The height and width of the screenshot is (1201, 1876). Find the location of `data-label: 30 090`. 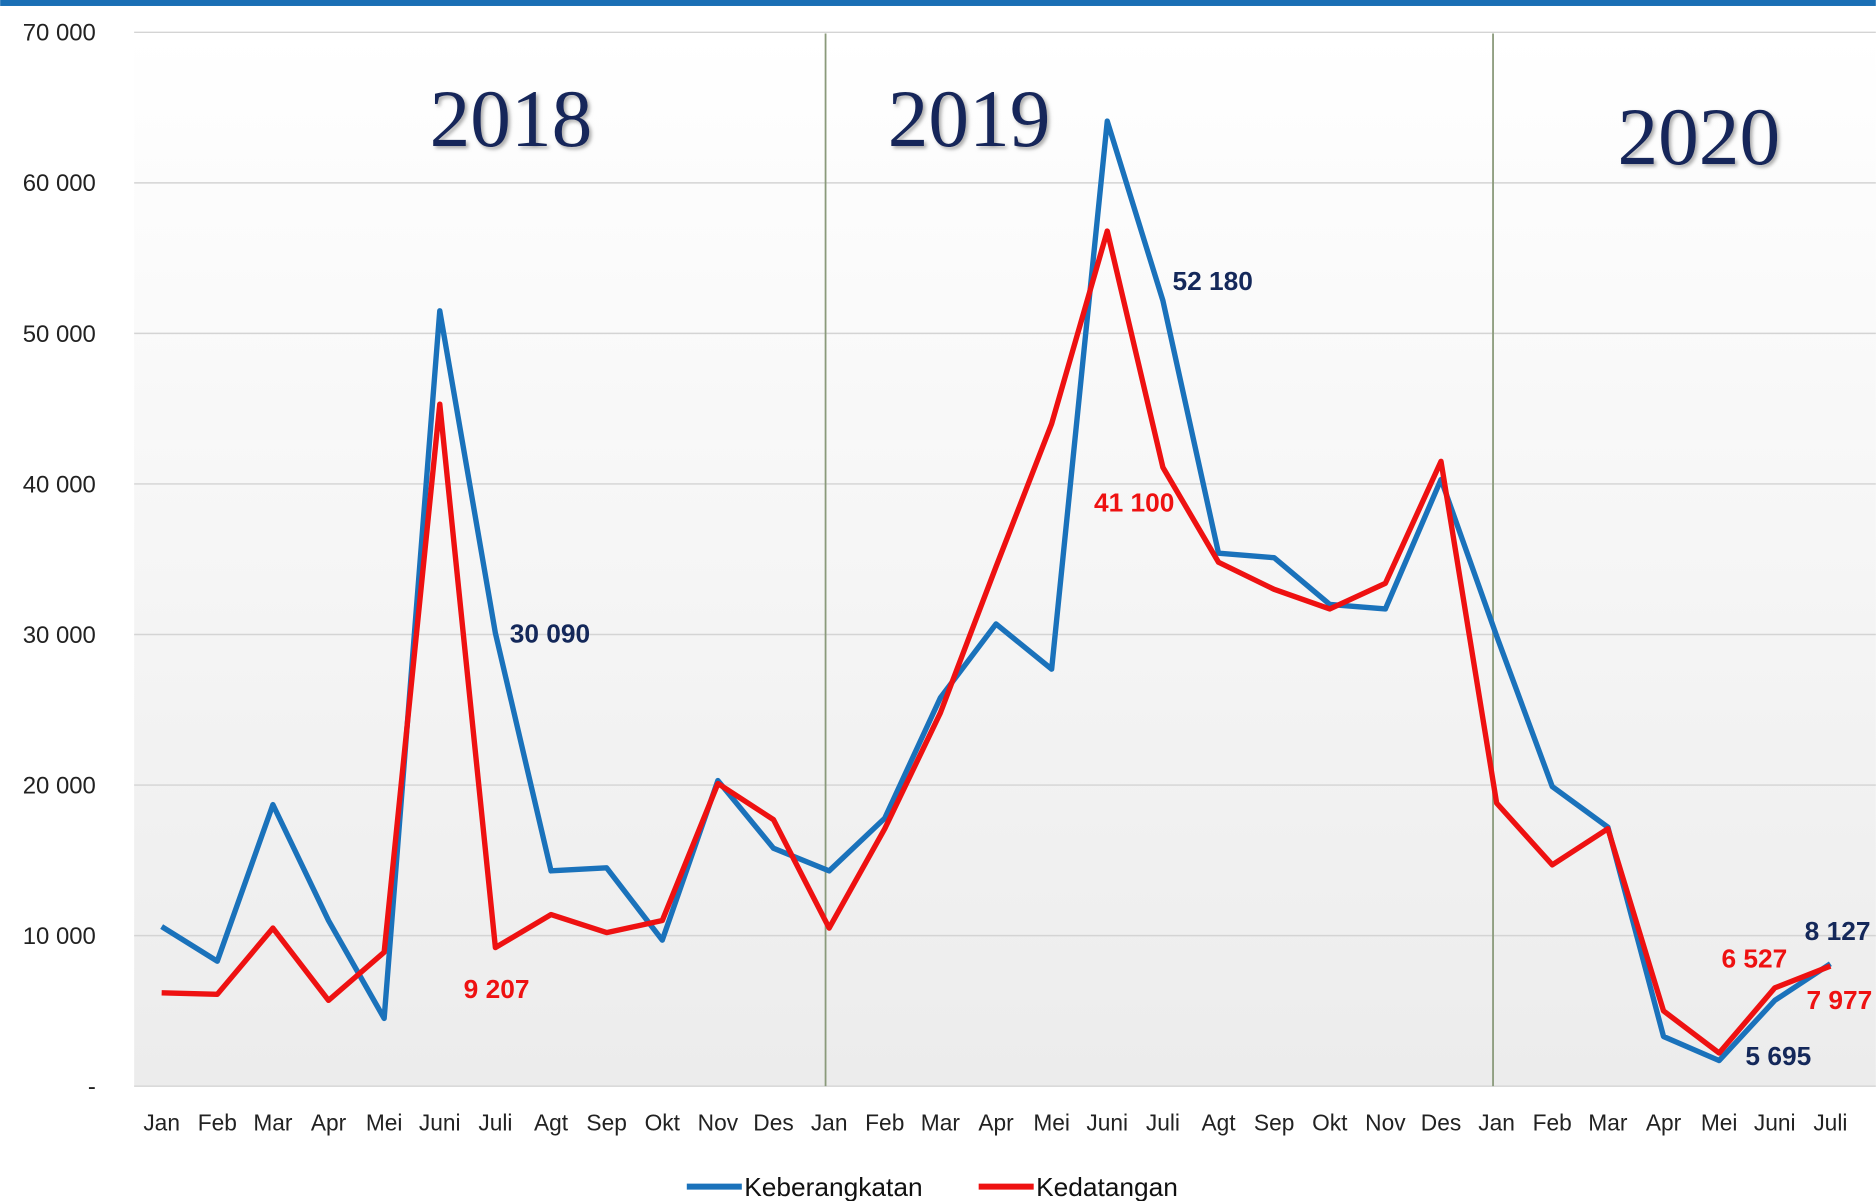

data-label: 30 090 is located at coordinates (550, 634).